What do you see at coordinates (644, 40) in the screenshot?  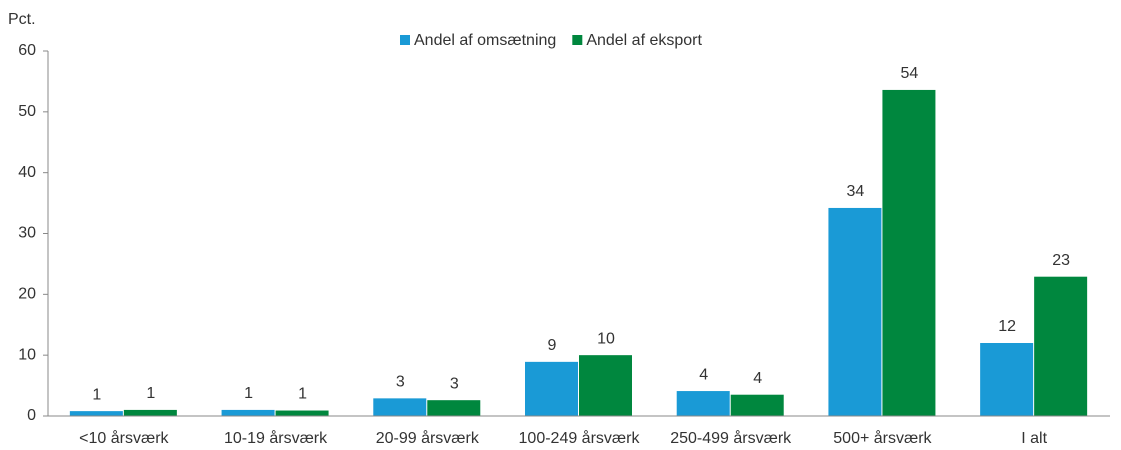 I see `legend-label: Andel af eksport` at bounding box center [644, 40].